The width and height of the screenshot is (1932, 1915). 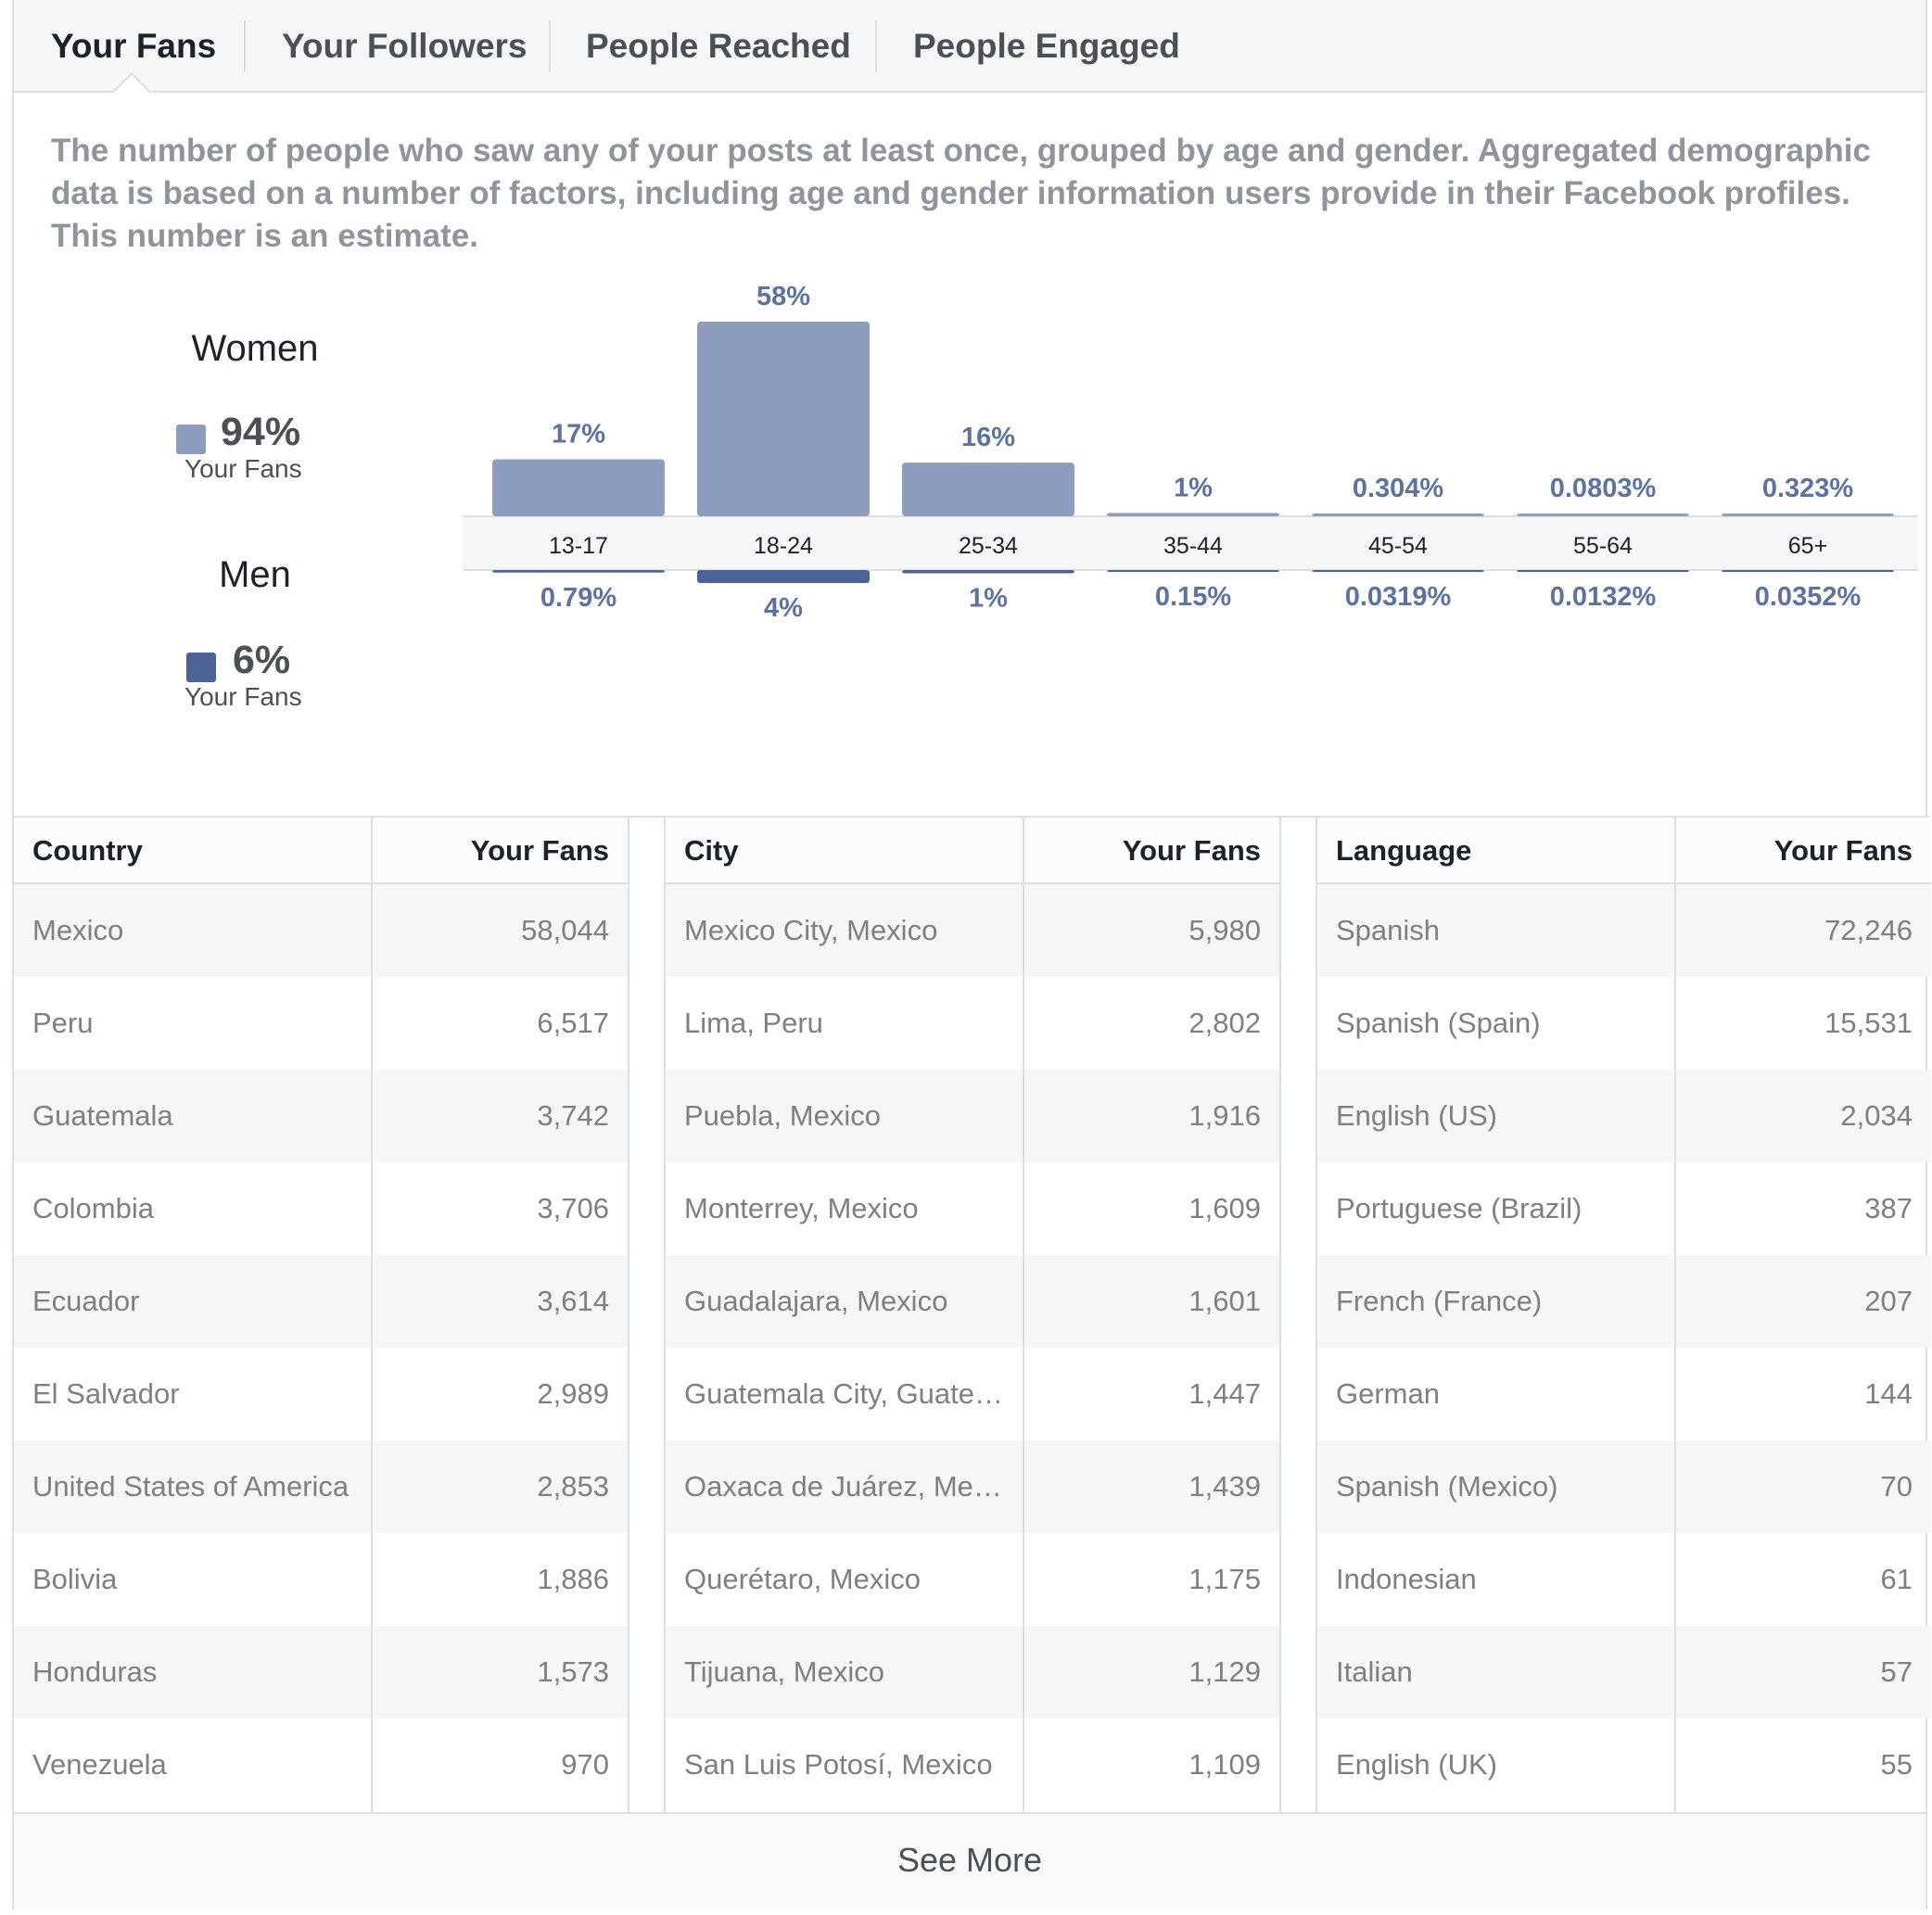 What do you see at coordinates (106, 1393) in the screenshot?
I see `country-name-cell: El Salvador` at bounding box center [106, 1393].